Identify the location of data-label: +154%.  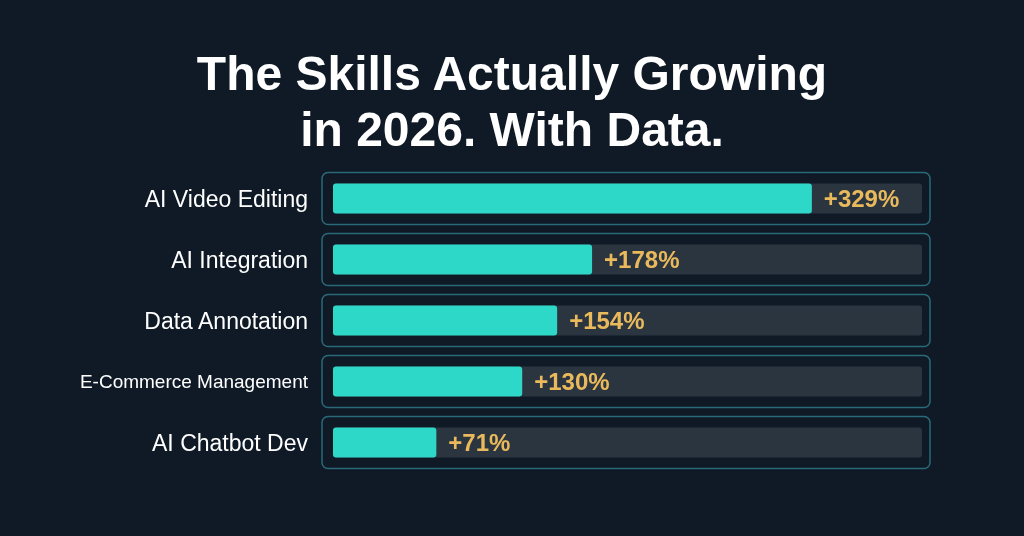
(607, 320).